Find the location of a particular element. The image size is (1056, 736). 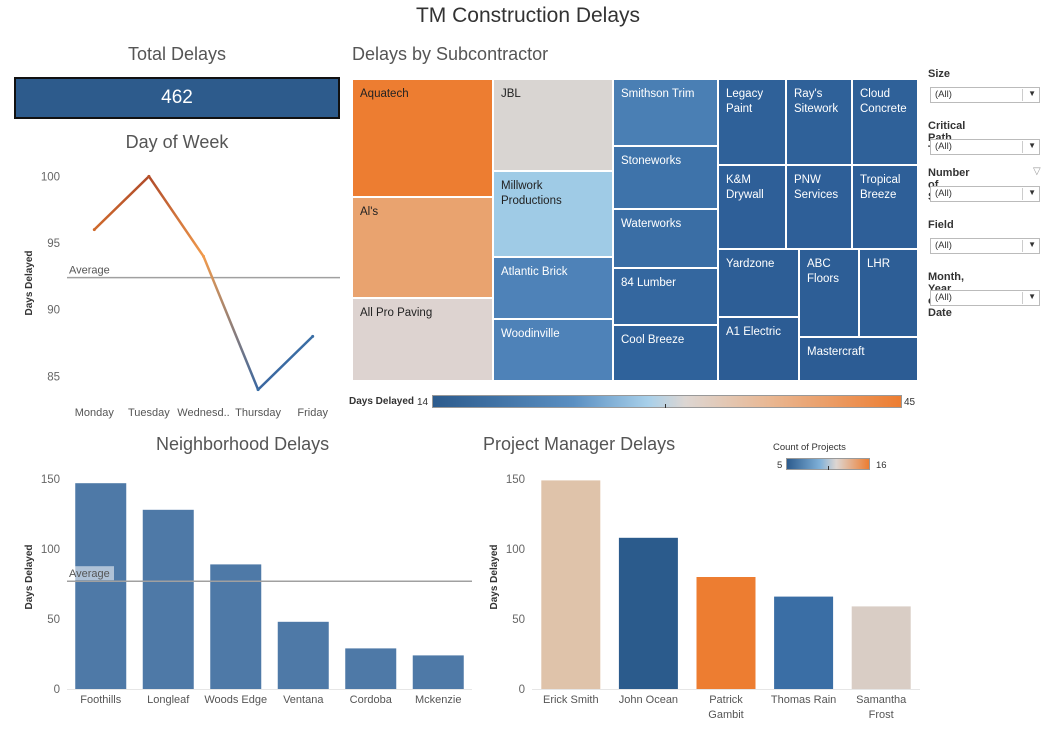

y-tick-label: 85 is located at coordinates (53, 377).